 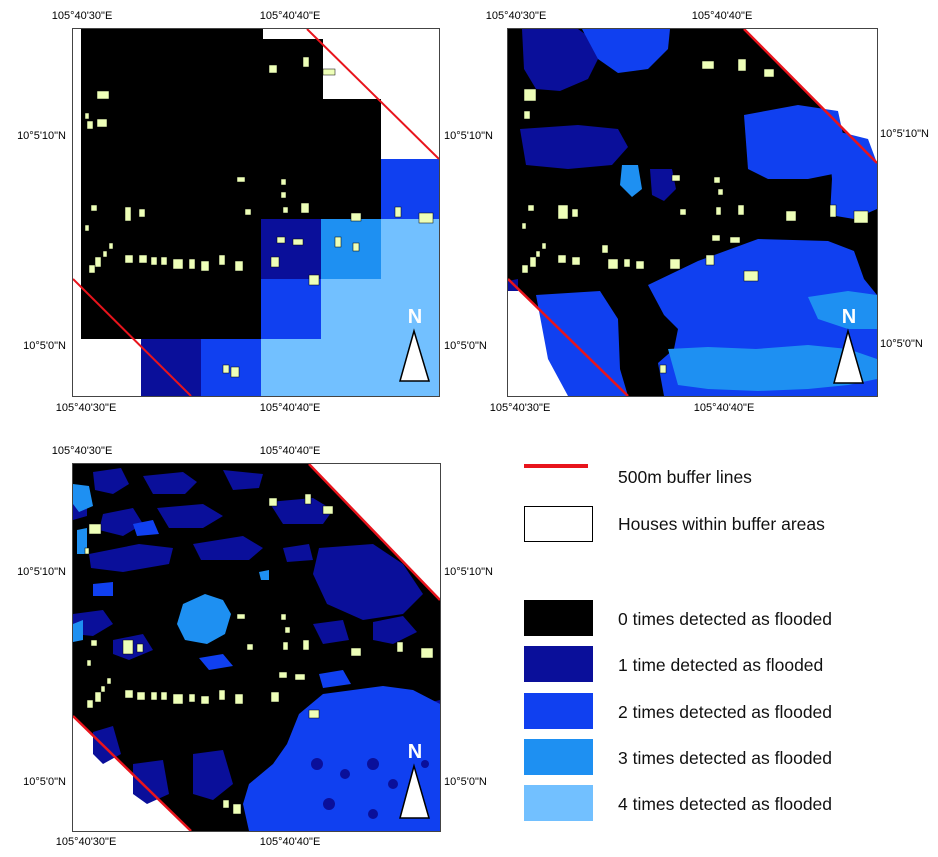 I want to click on class3-swatch, so click(x=558, y=757).